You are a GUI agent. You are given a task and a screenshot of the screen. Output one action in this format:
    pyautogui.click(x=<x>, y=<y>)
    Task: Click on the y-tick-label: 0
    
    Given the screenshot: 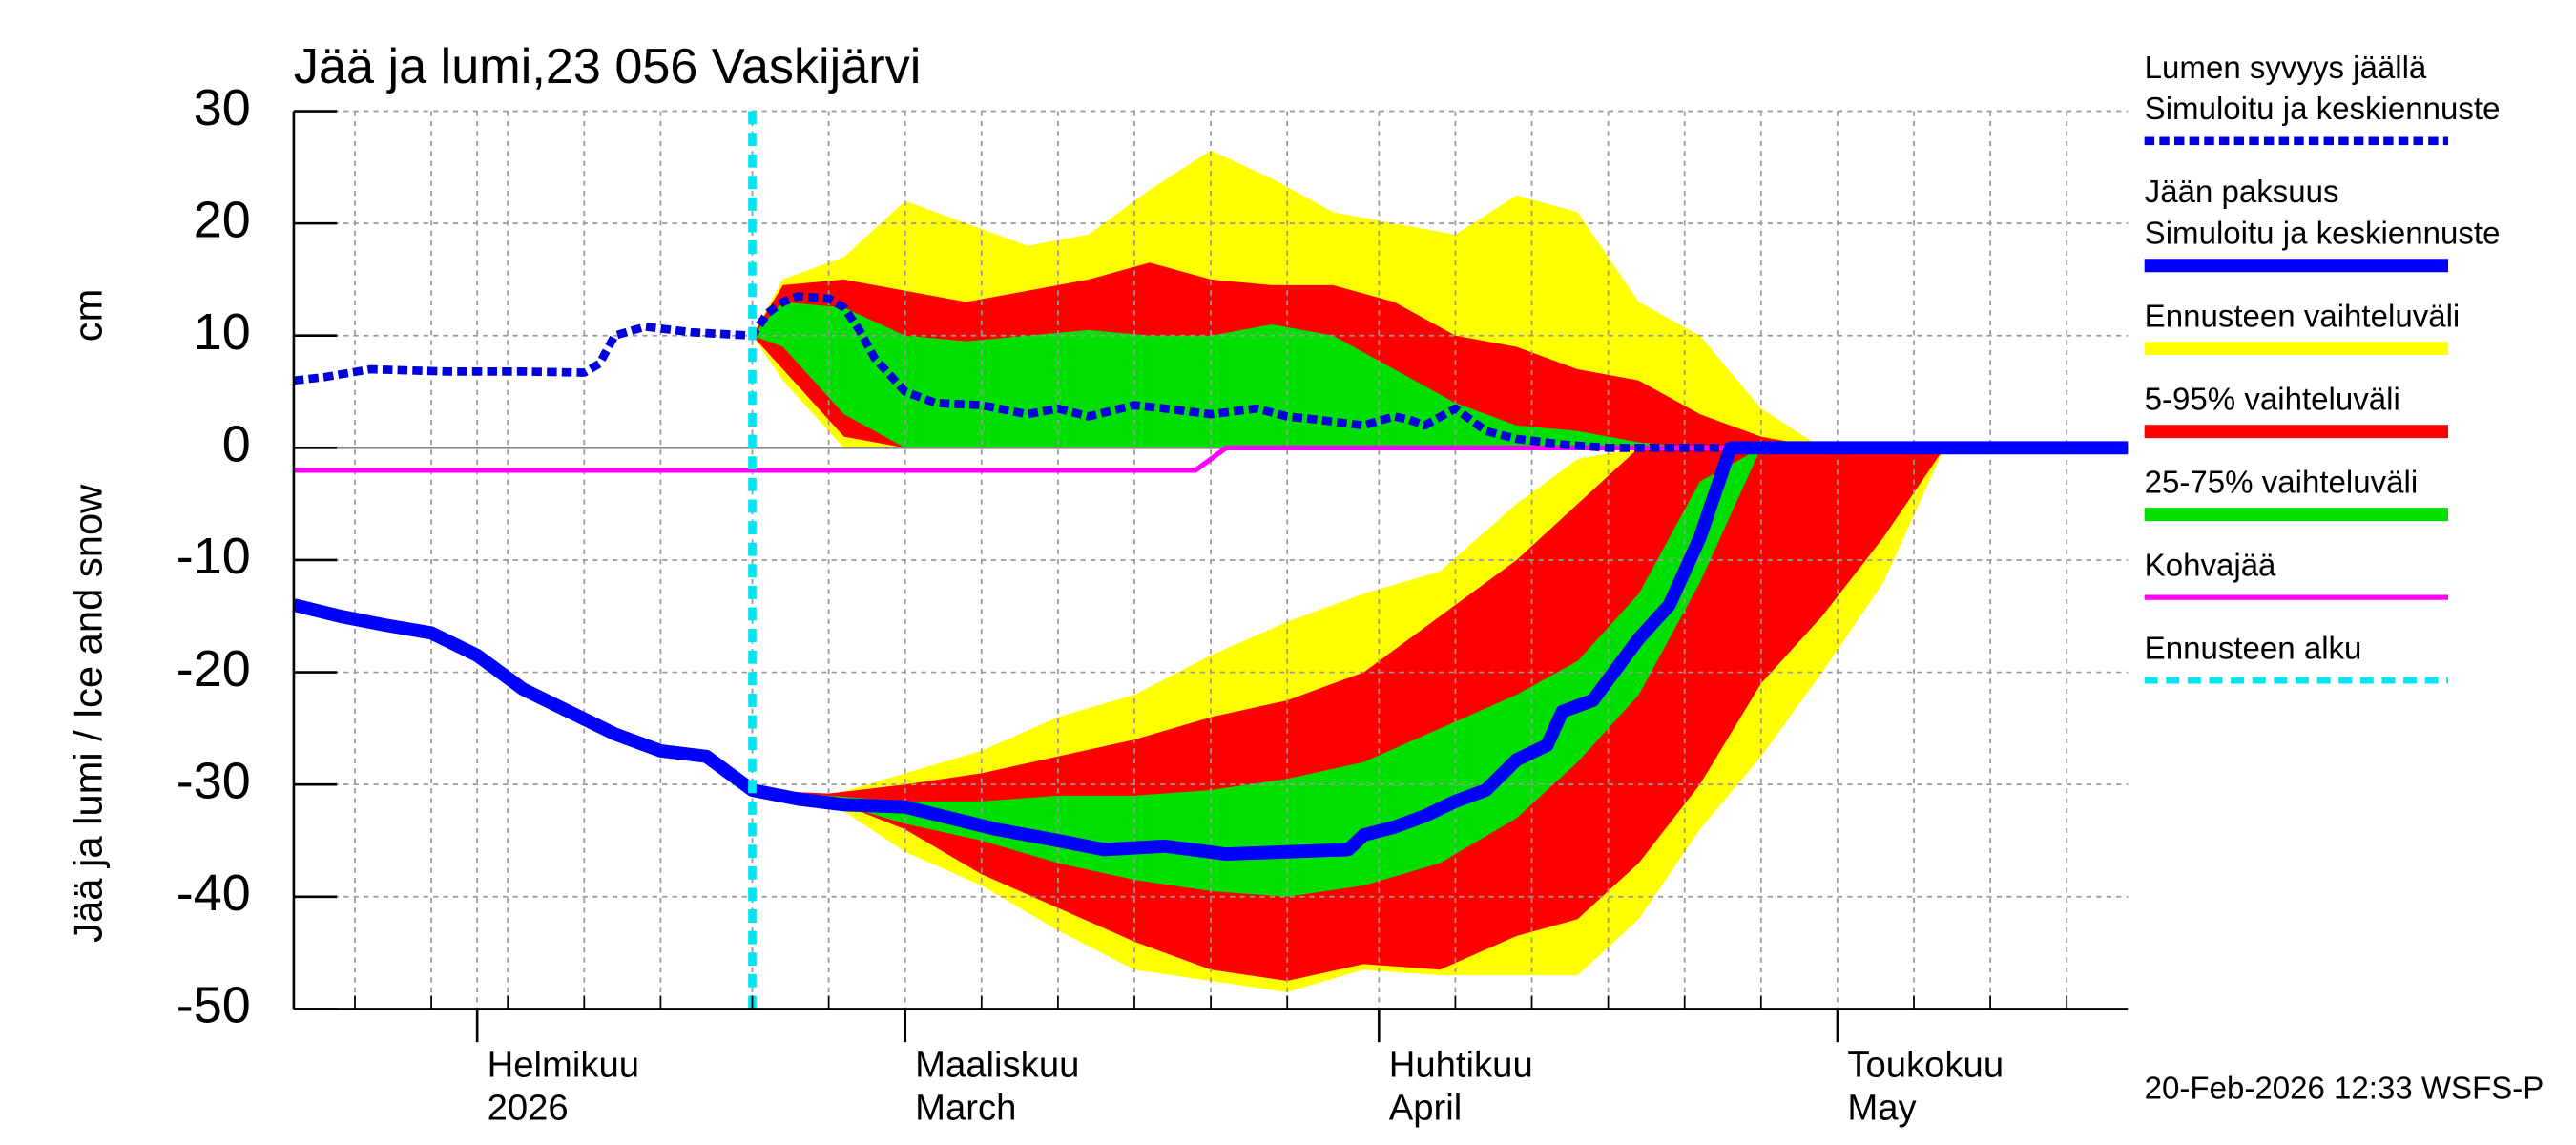 What is the action you would take?
    pyautogui.click(x=236, y=445)
    